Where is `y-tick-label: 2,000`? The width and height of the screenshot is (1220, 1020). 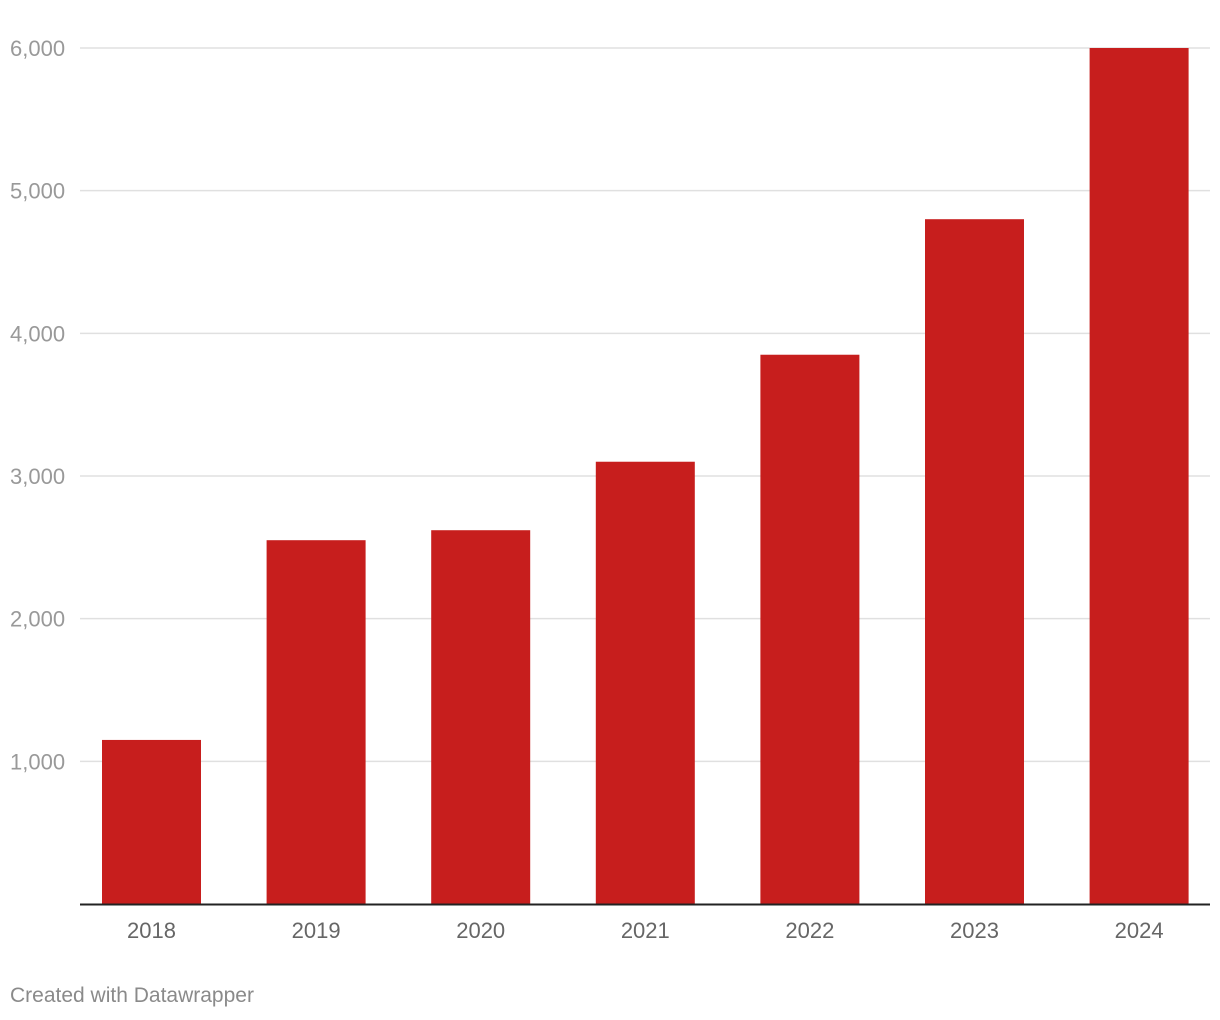 y-tick-label: 2,000 is located at coordinates (37, 619).